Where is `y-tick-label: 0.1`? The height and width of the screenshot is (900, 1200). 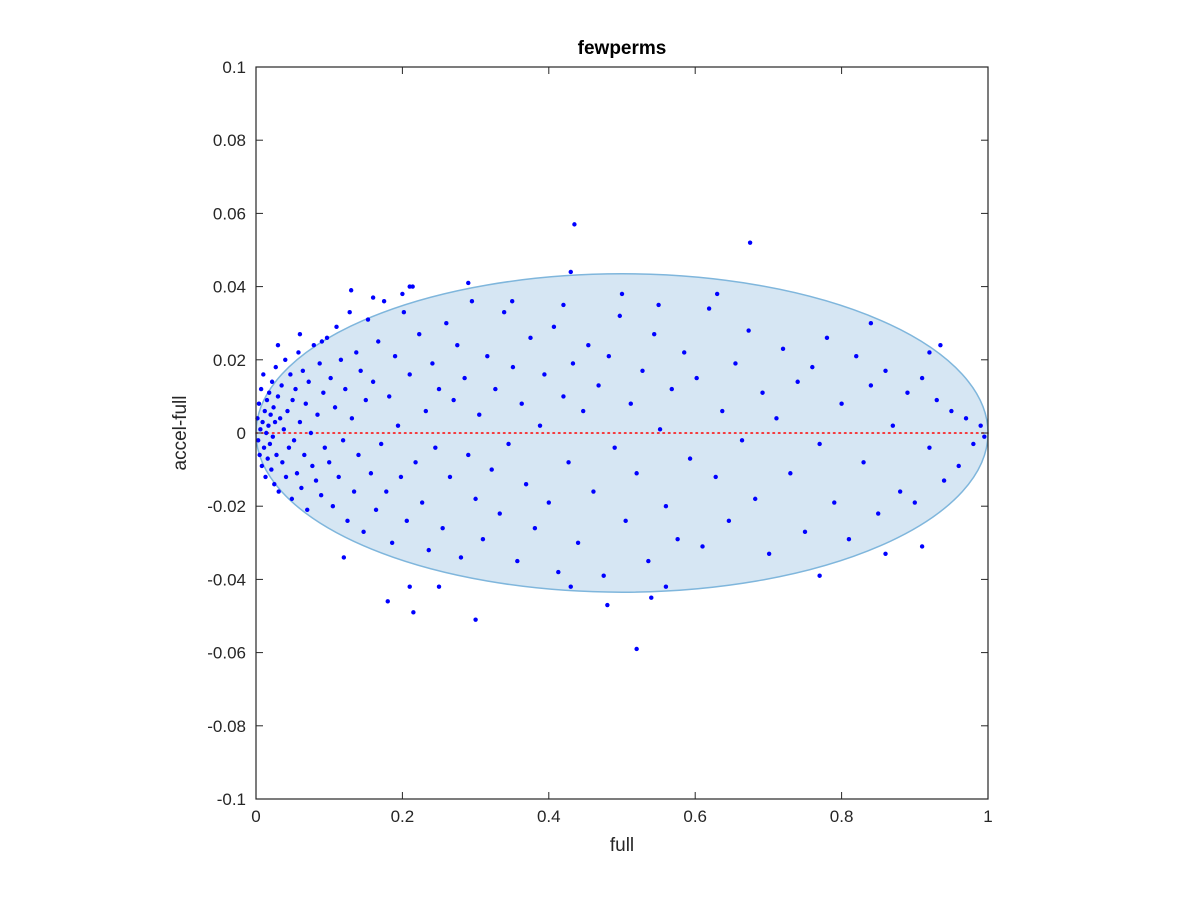
y-tick-label: 0.1 is located at coordinates (234, 67).